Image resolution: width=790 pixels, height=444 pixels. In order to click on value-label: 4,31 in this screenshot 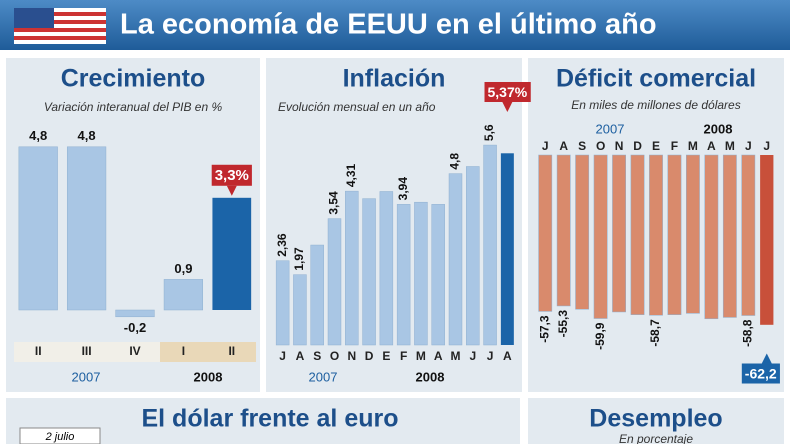, I will do `click(351, 175)`.